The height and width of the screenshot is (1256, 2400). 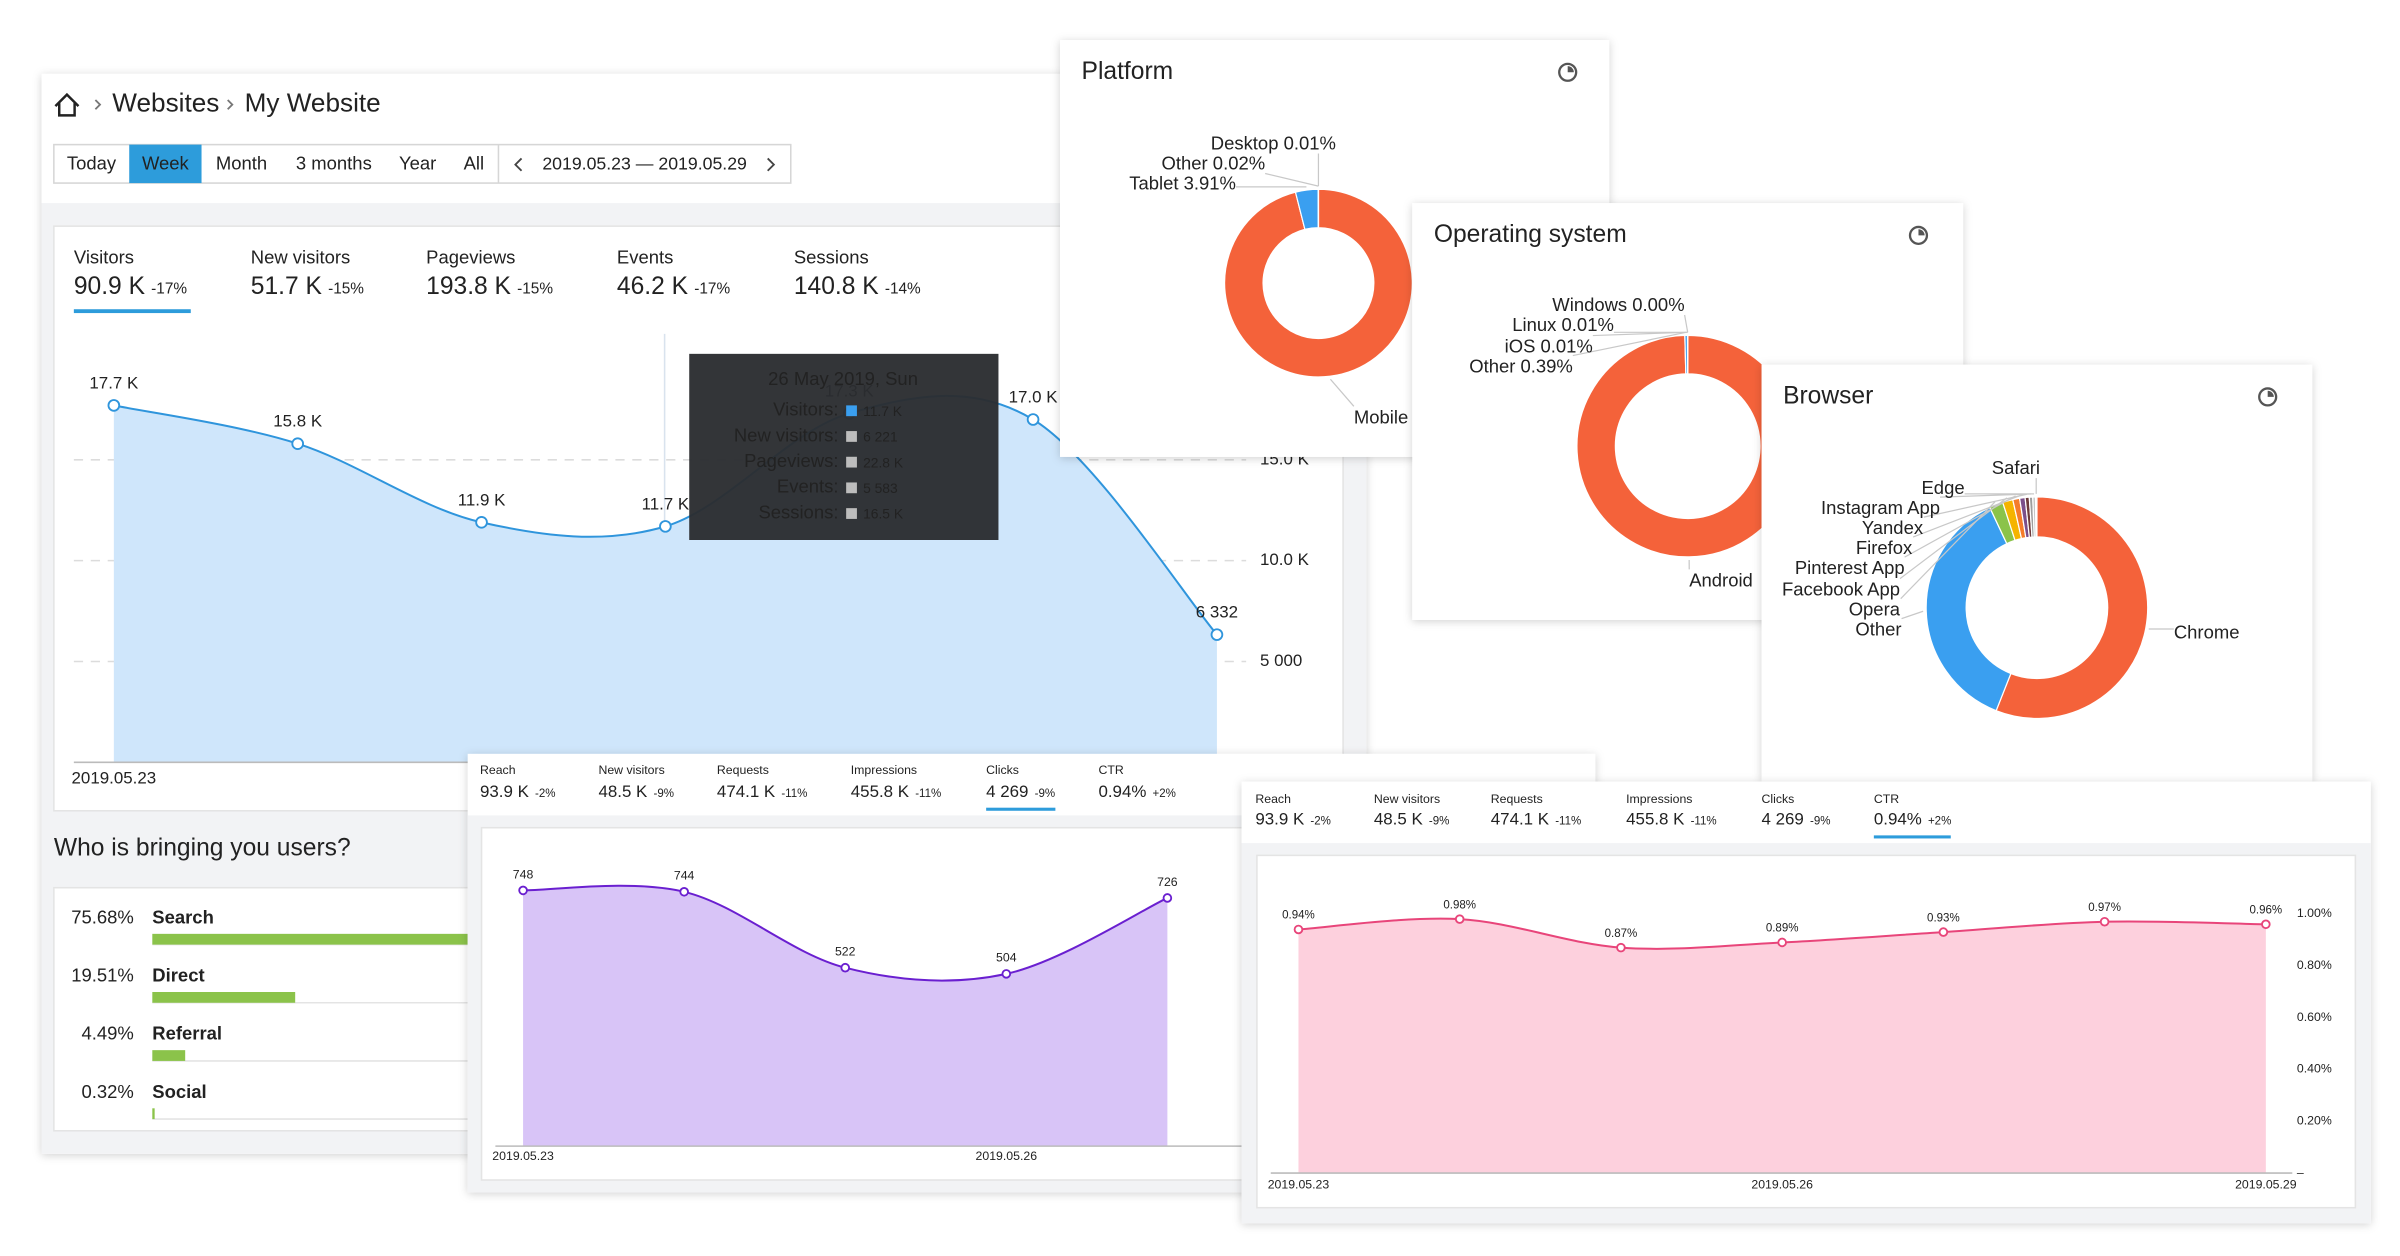 What do you see at coordinates (1182, 182) in the screenshot?
I see `donut-label: Tablet 3.91%` at bounding box center [1182, 182].